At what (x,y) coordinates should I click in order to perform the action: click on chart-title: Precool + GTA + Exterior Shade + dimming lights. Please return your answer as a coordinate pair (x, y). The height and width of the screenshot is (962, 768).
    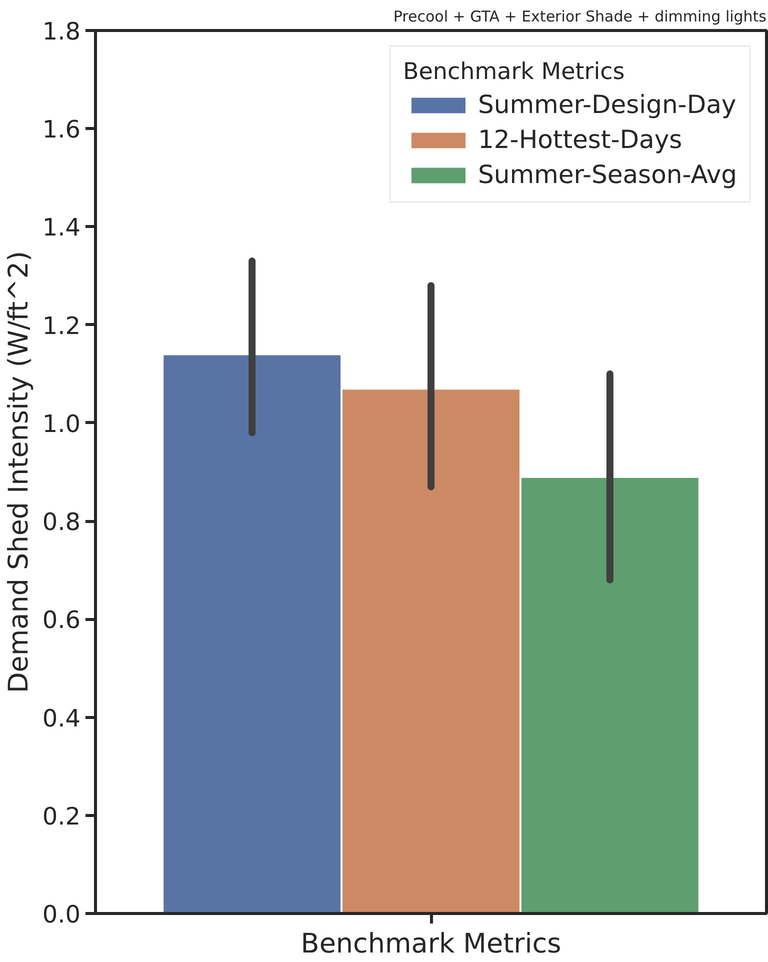
    Looking at the image, I should click on (580, 17).